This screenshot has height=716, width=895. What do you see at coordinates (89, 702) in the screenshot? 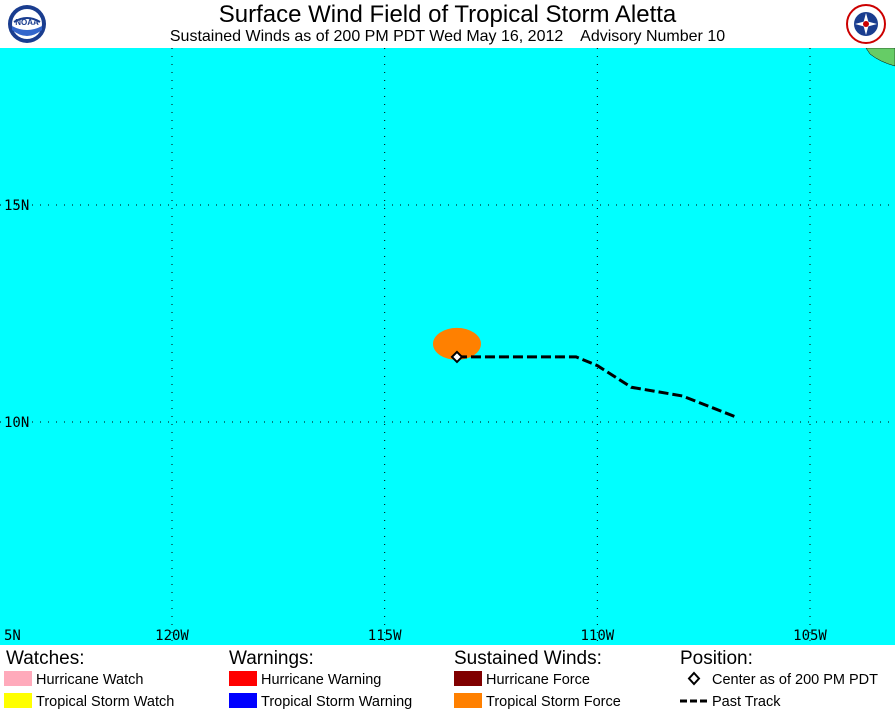
I see `legend-tropical-storm-watch: Tropical Storm Watch` at bounding box center [89, 702].